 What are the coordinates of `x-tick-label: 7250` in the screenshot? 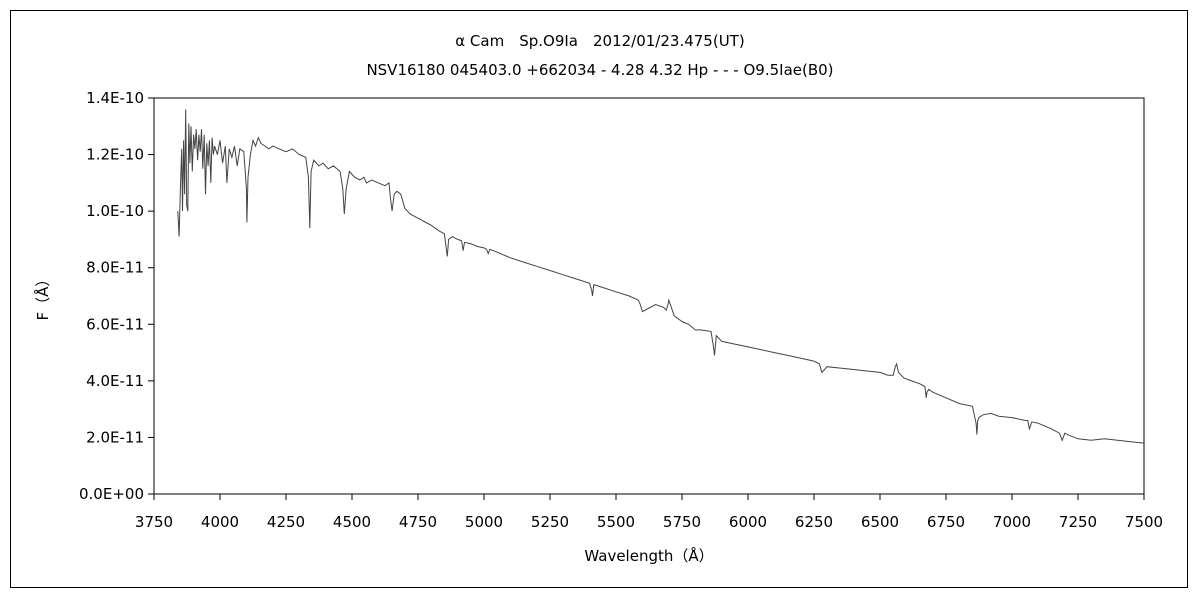 It's located at (1078, 522).